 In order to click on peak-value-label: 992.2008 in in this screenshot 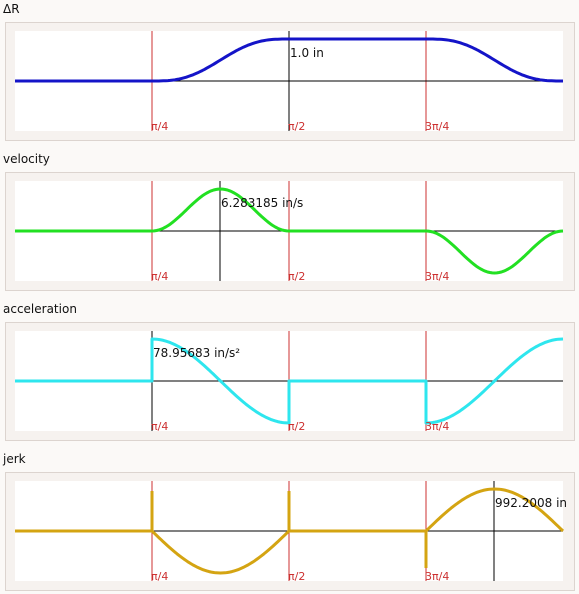, I will do `click(531, 503)`.